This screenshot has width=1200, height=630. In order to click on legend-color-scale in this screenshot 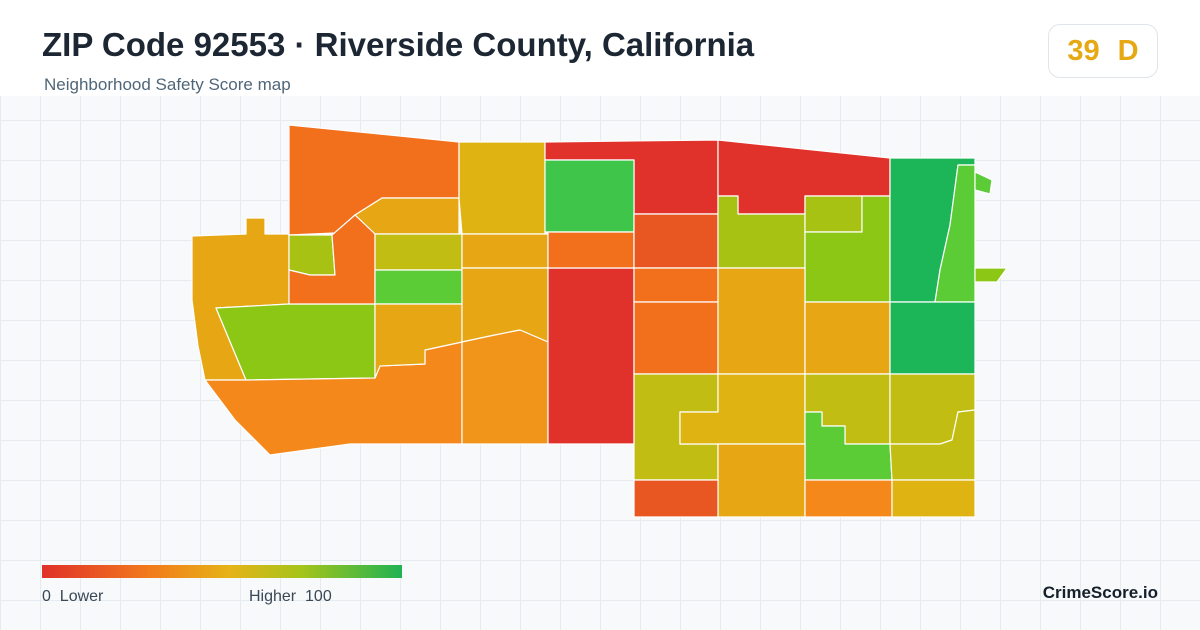, I will do `click(222, 571)`.